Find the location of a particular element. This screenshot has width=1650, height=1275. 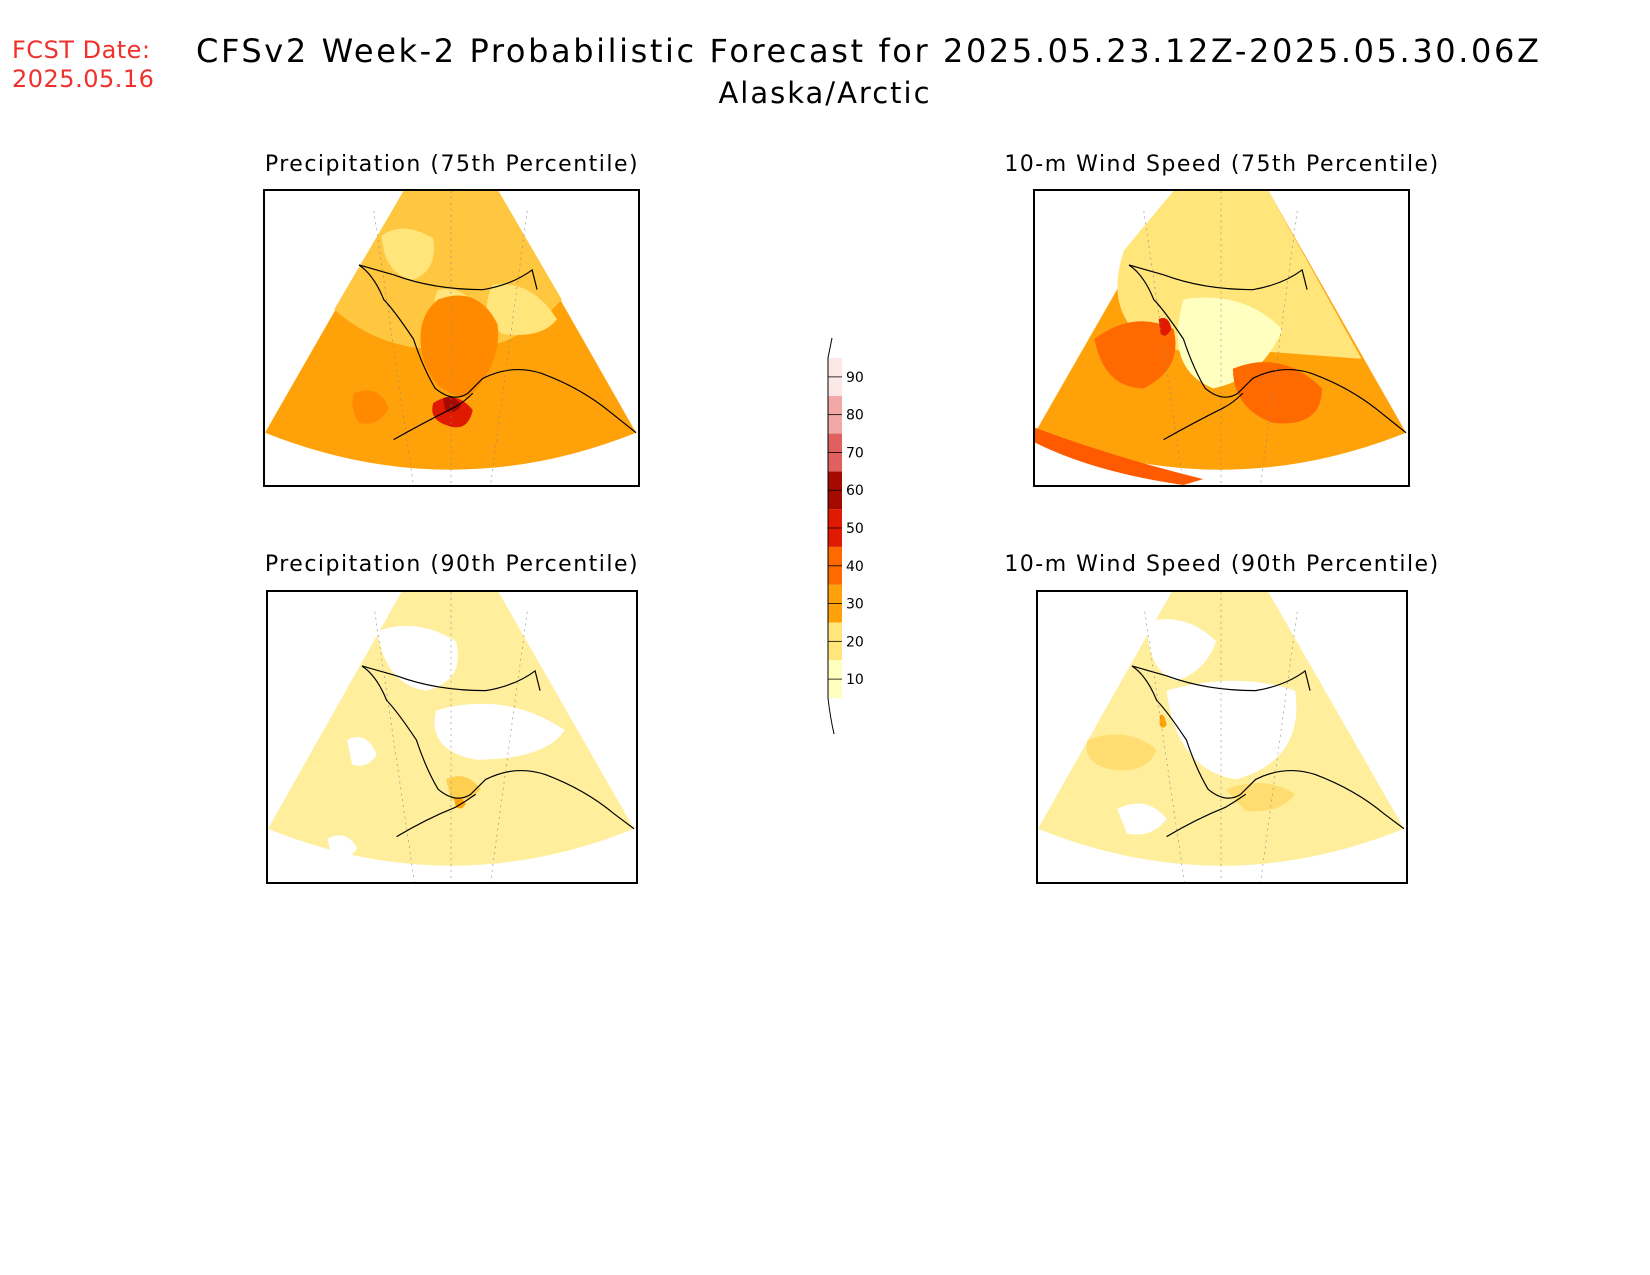

colorbar-label: 70 is located at coordinates (855, 453).